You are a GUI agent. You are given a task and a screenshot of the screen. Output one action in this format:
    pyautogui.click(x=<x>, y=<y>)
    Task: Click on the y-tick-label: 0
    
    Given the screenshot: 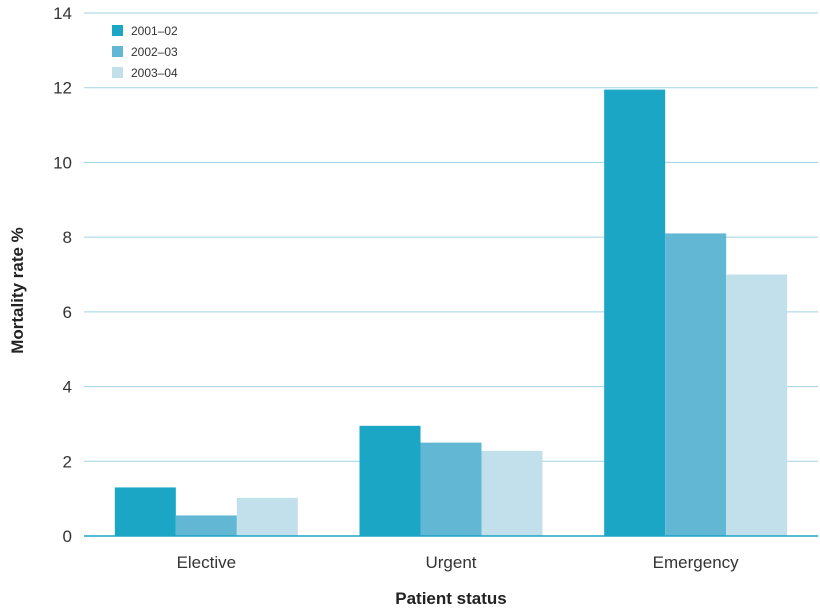 What is the action you would take?
    pyautogui.click(x=67, y=536)
    